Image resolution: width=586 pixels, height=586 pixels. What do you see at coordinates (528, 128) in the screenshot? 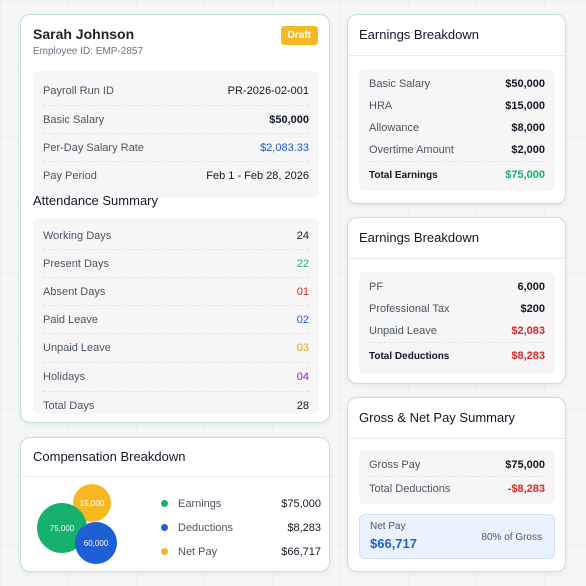
I see `earnings-row-value: $8,000` at bounding box center [528, 128].